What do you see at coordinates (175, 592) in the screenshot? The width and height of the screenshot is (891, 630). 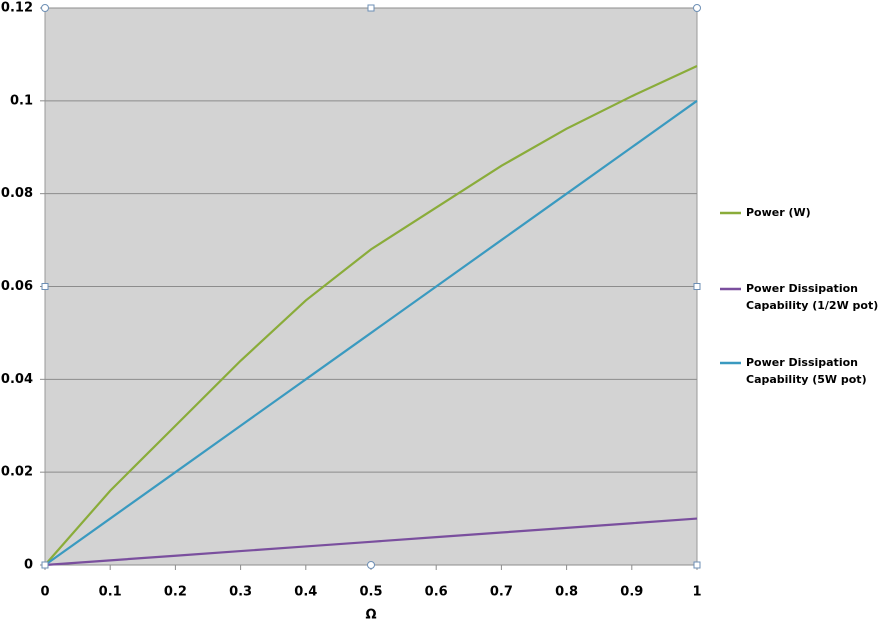 I see `x-tick-label: 0.2` at bounding box center [175, 592].